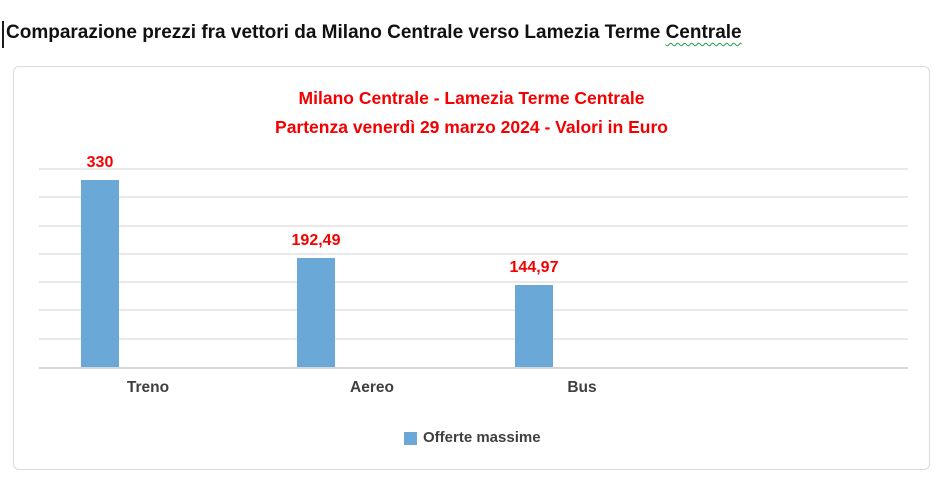  I want to click on legend: Offerte massime, so click(472, 437).